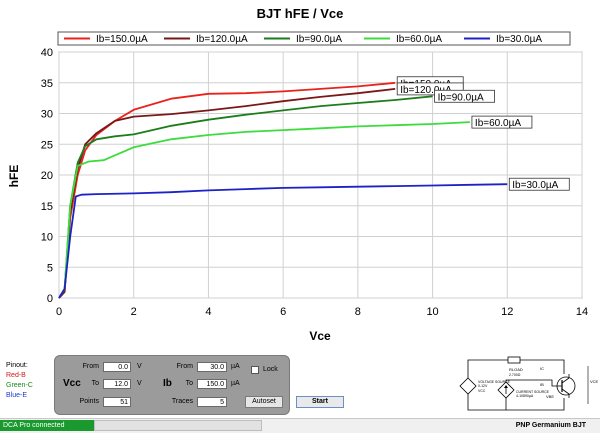  Describe the element at coordinates (519, 39) in the screenshot. I see `legend-label-4: Ib=30.0µA` at that location.